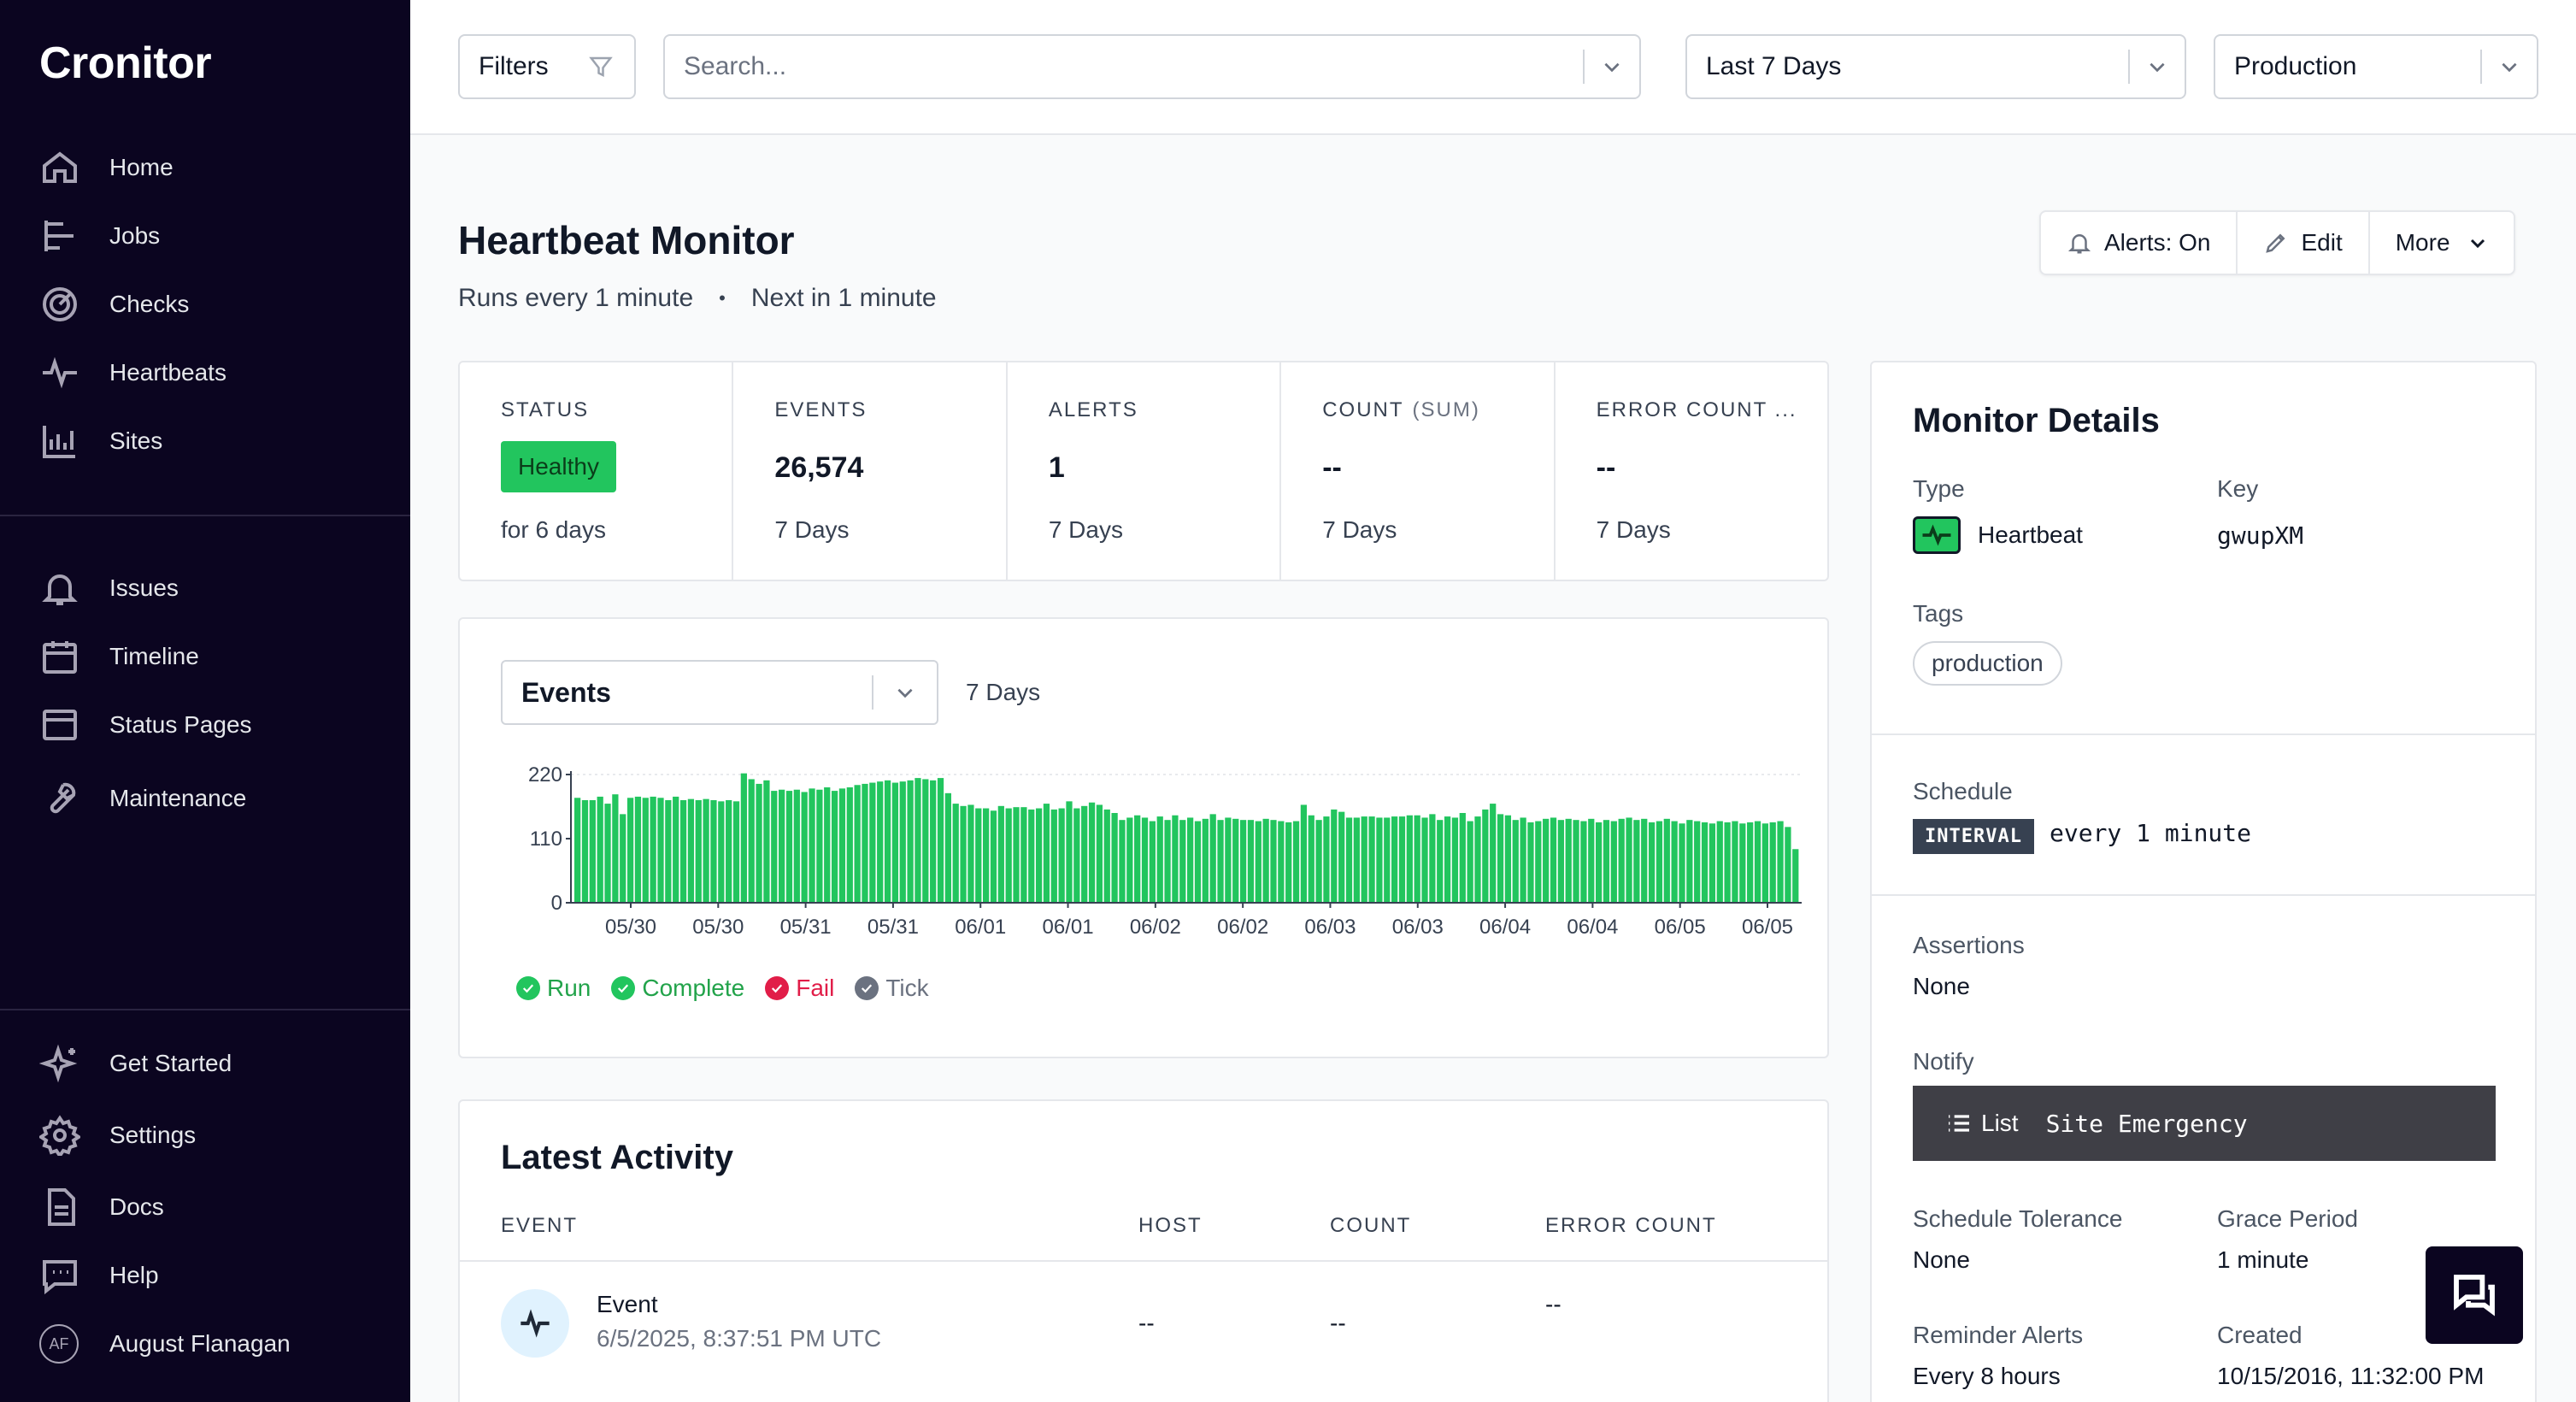 Image resolution: width=2576 pixels, height=1402 pixels. Describe the element at coordinates (1987, 663) in the screenshot. I see `tag-chip: production` at that location.